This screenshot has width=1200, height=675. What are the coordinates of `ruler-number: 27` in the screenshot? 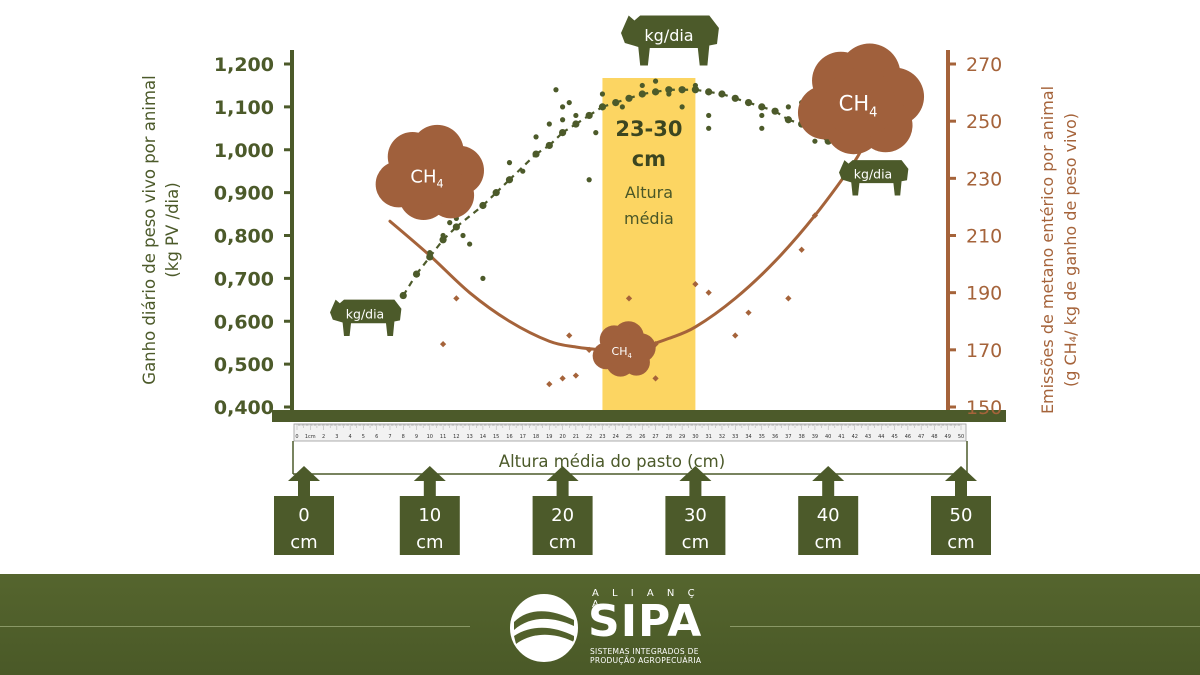 It's located at (655, 437).